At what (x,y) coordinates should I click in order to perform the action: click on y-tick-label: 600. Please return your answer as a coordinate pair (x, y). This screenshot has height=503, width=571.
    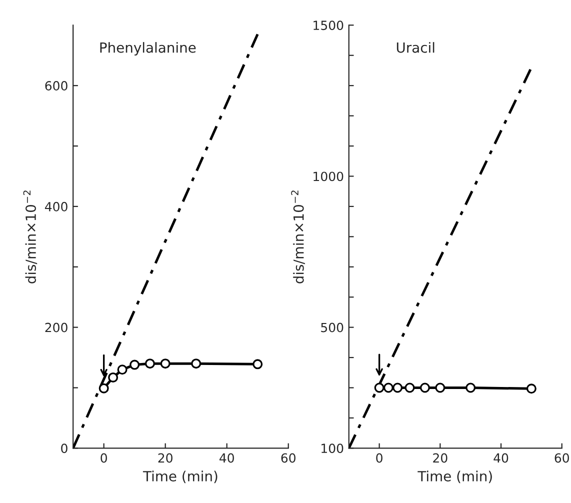
    Looking at the image, I should click on (56, 86).